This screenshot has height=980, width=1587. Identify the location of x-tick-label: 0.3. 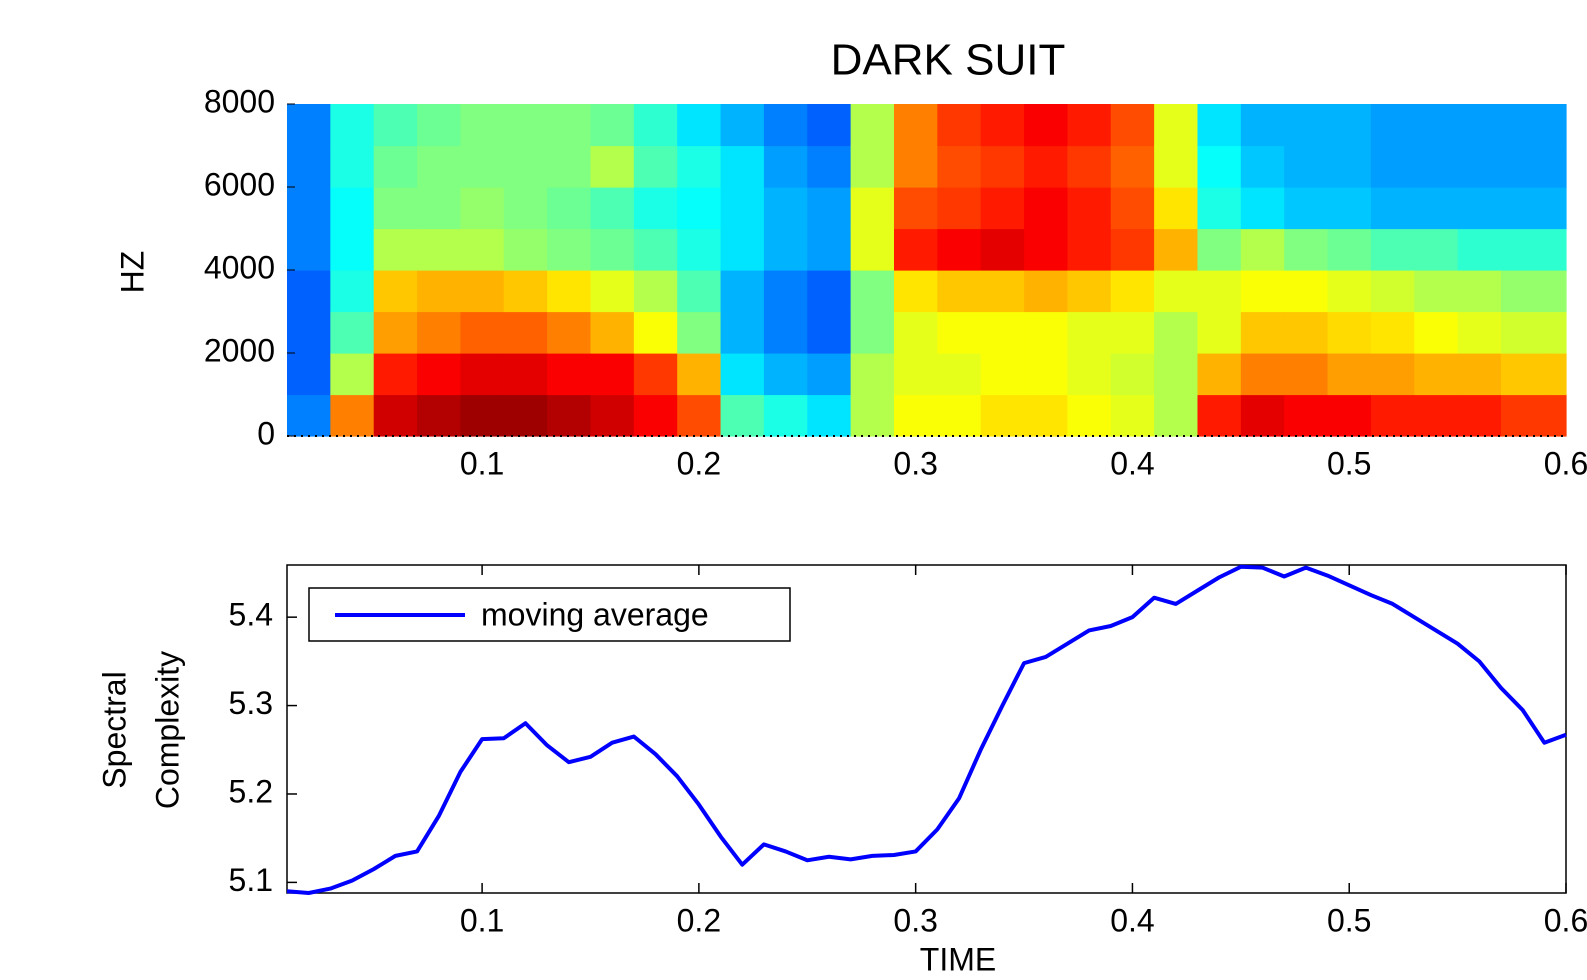
(915, 463).